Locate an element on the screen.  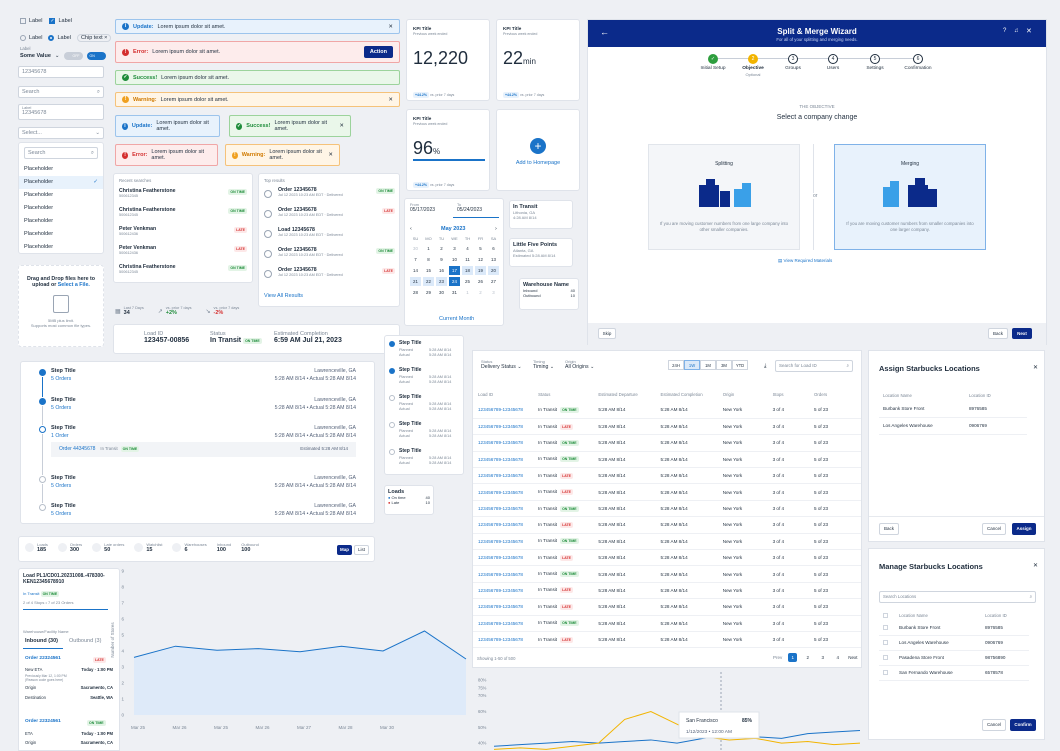
select-input: Select... ⌄ is located at coordinates (61, 133).